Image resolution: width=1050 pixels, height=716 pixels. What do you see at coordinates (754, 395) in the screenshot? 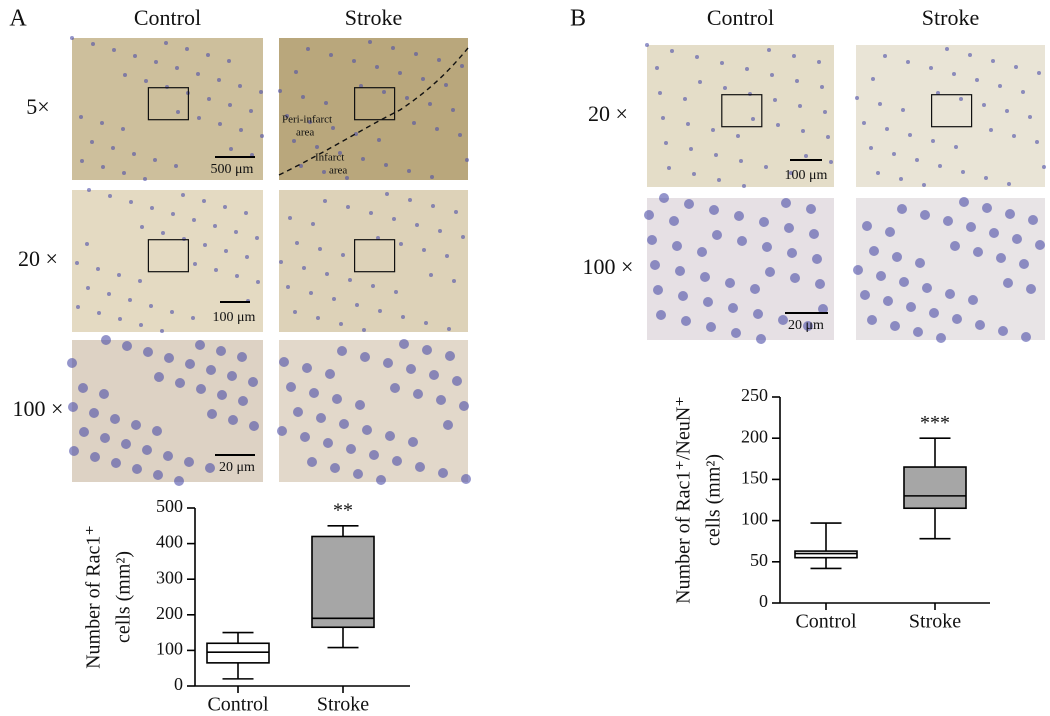
I see `y-tick-label: 250` at bounding box center [754, 395].